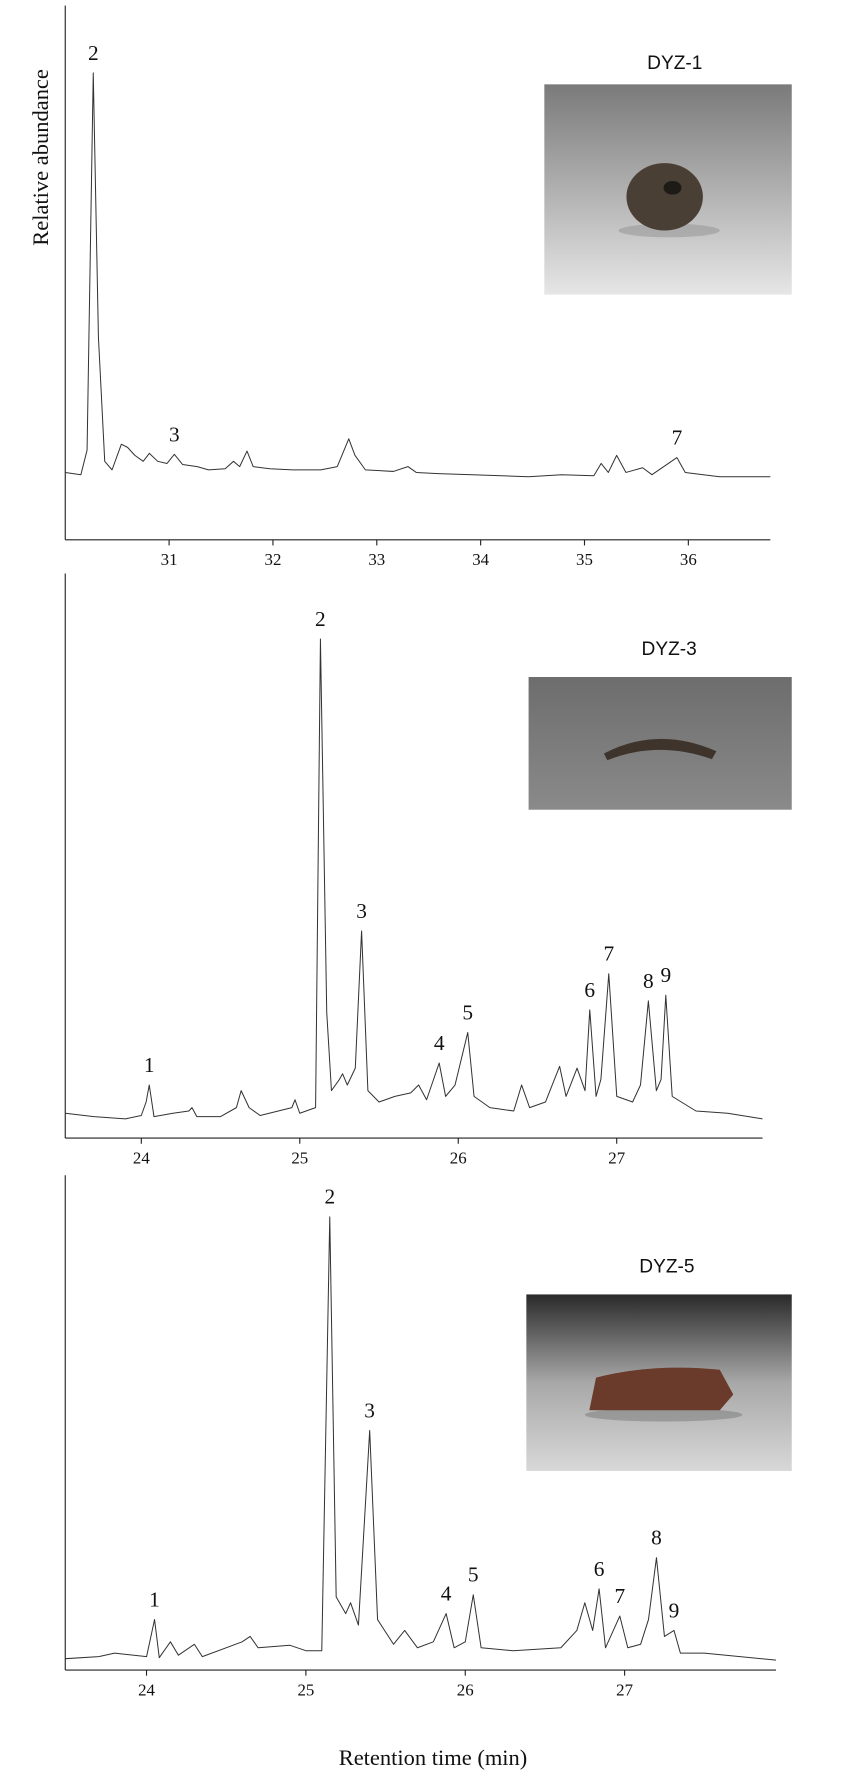 The height and width of the screenshot is (1787, 866). I want to click on x-tick-label: 34, so click(480, 559).